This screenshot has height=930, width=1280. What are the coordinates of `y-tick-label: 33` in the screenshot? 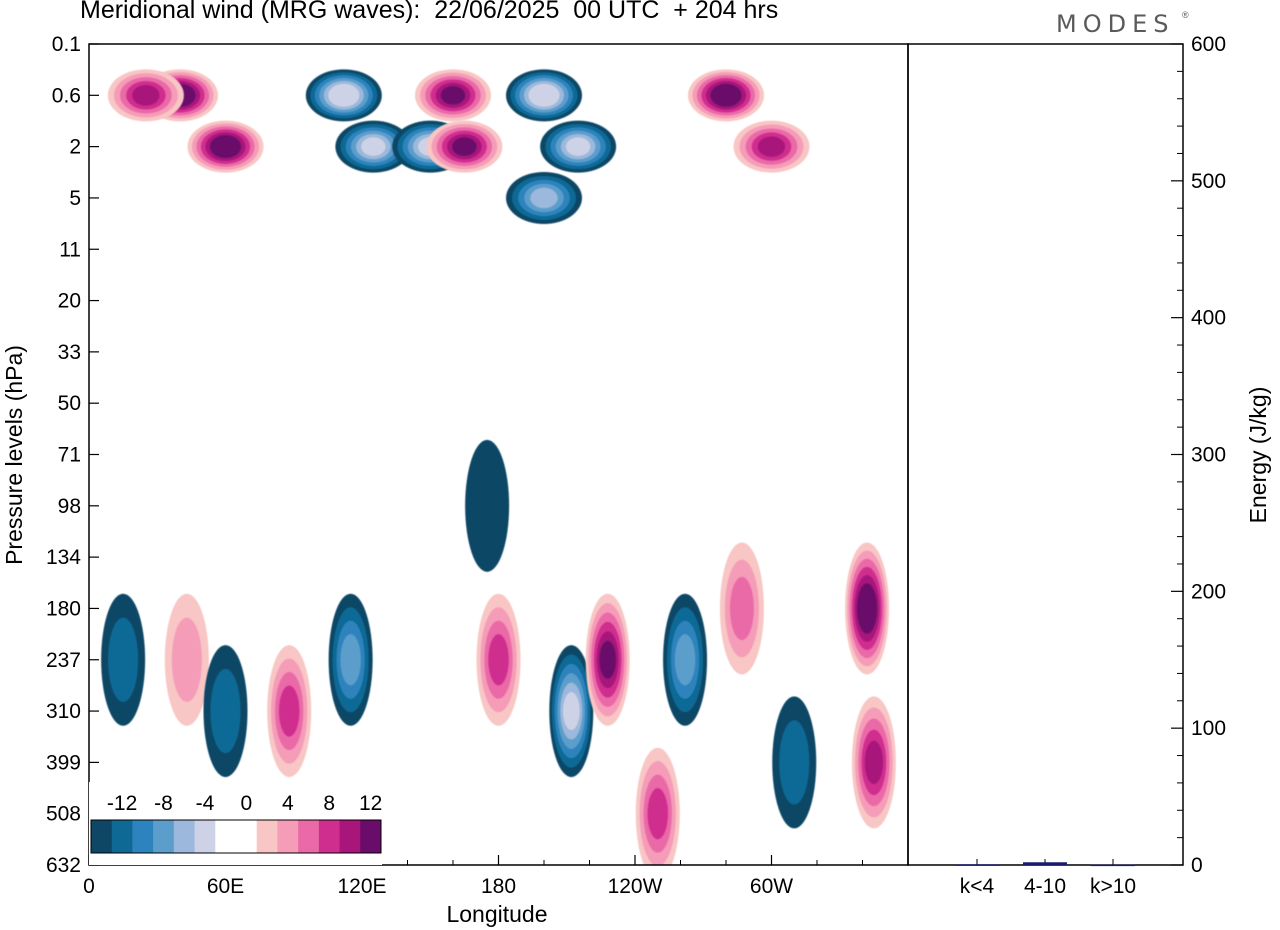 It's located at (69, 352).